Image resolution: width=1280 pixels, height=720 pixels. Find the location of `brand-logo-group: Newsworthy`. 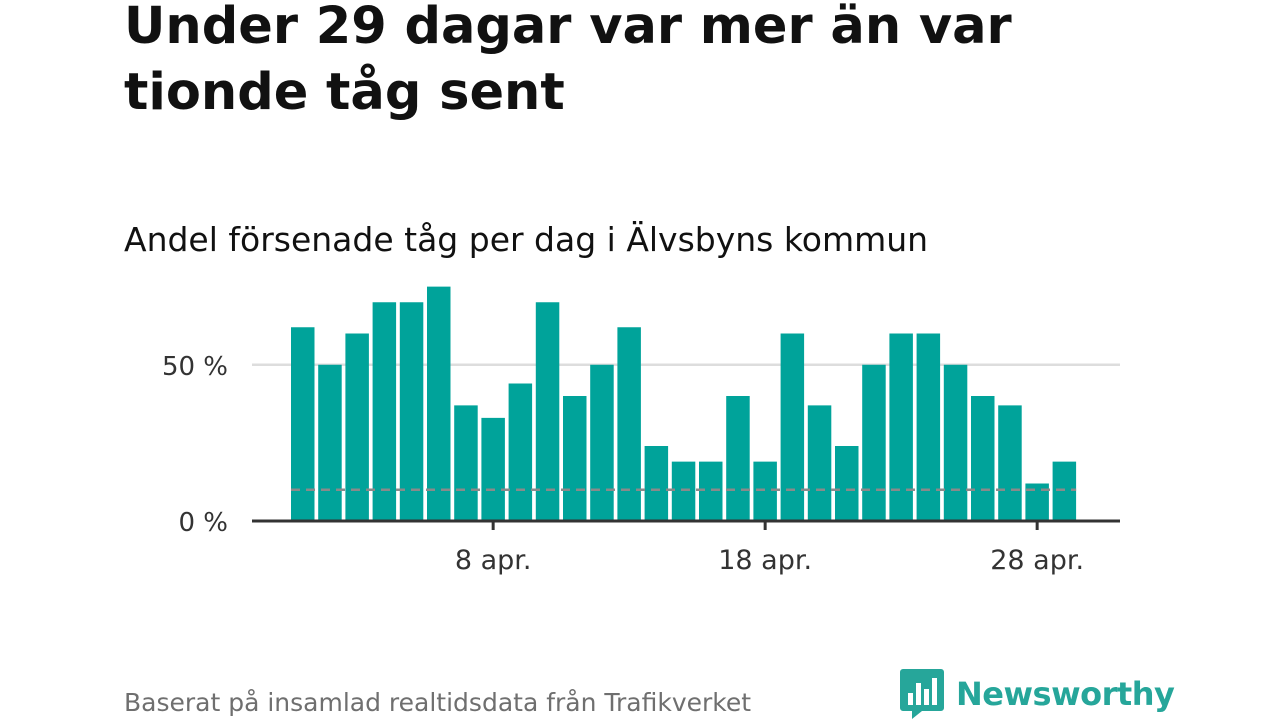

brand-logo-group: Newsworthy is located at coordinates (1037, 694).